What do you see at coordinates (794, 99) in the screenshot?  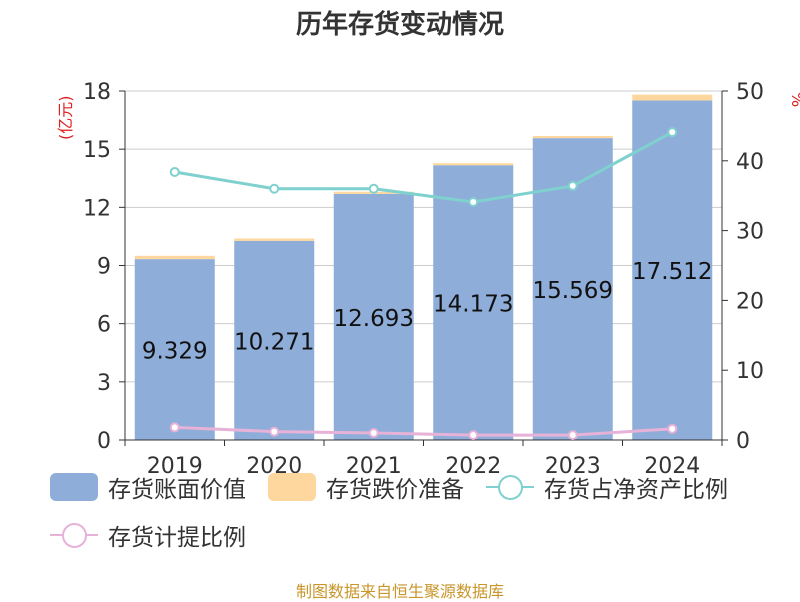 I see `right-axis-unit: %` at bounding box center [794, 99].